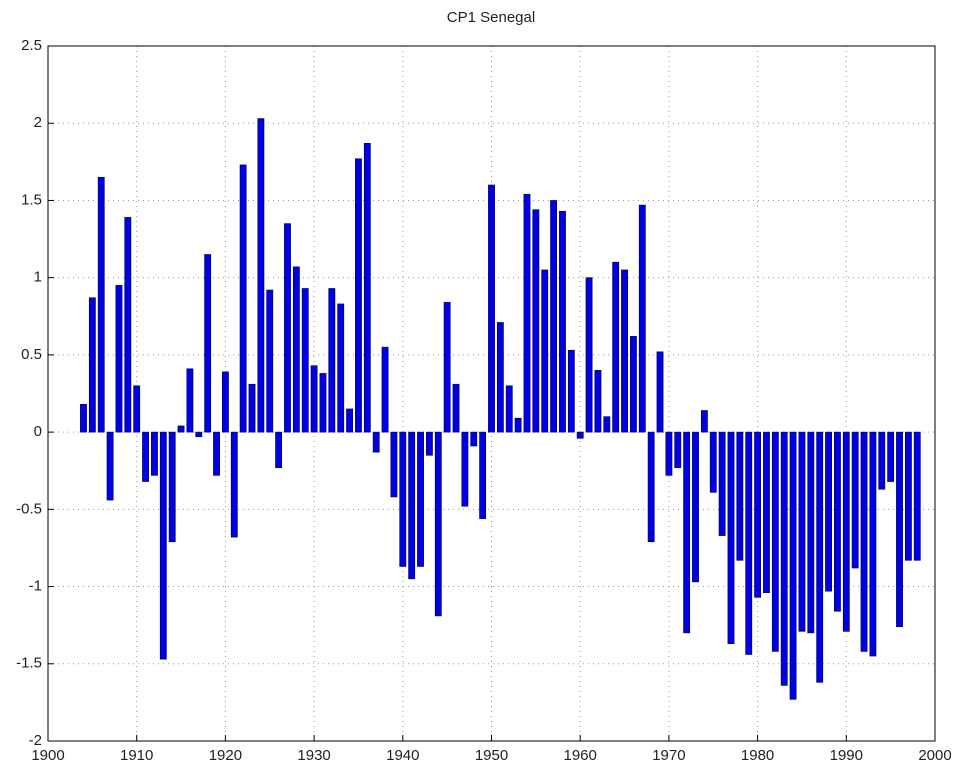  Describe the element at coordinates (580, 755) in the screenshot. I see `x-tick-label: 1960` at that location.